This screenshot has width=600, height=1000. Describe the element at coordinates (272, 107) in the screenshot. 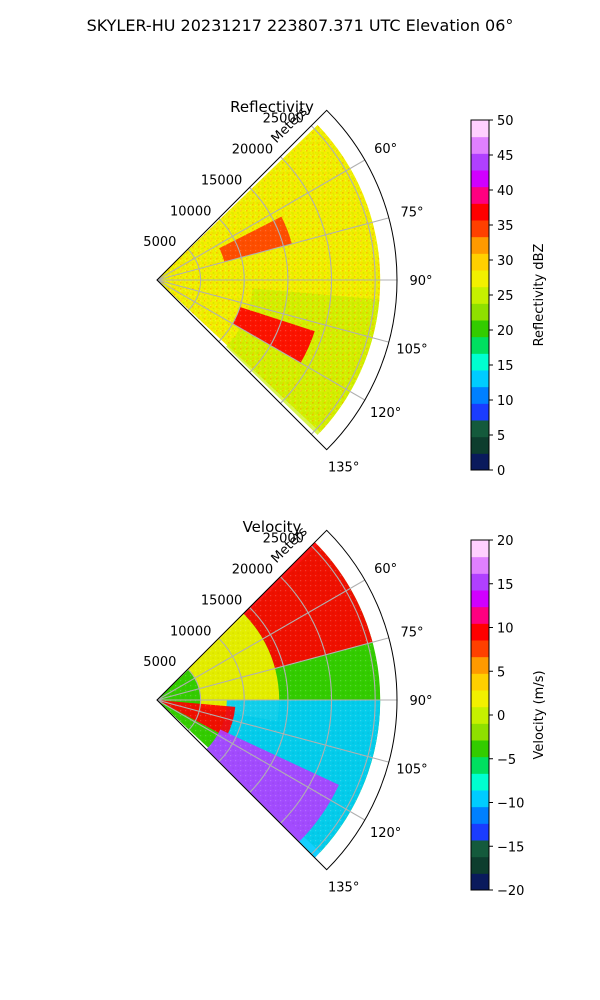

I see `panel-title: Reflectivity` at that location.